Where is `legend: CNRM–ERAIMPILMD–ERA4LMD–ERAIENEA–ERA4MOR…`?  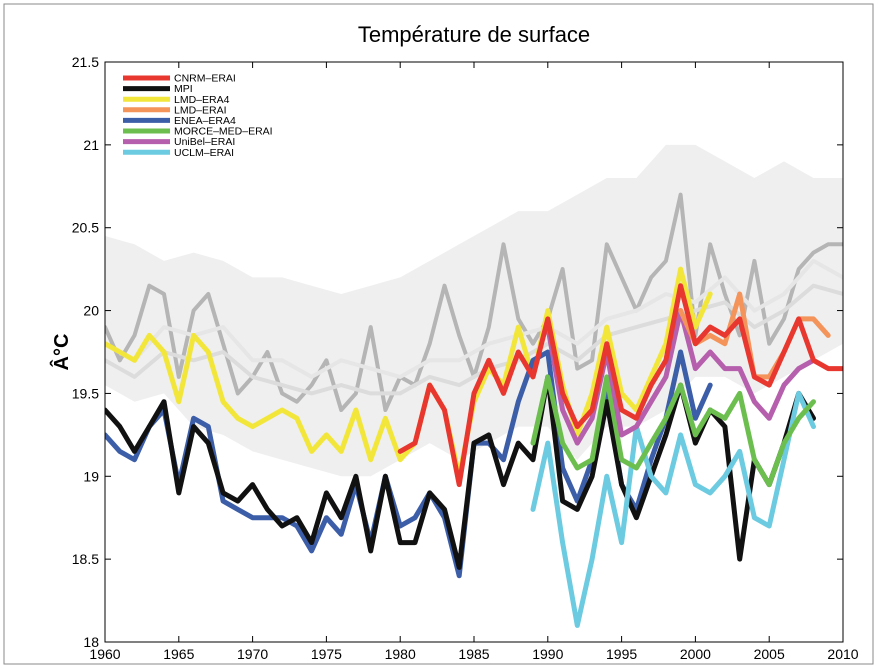
legend: CNRM–ERAIMPILMD–ERA4LMD–ERAIENEA–ERA4MOR… is located at coordinates (198, 116).